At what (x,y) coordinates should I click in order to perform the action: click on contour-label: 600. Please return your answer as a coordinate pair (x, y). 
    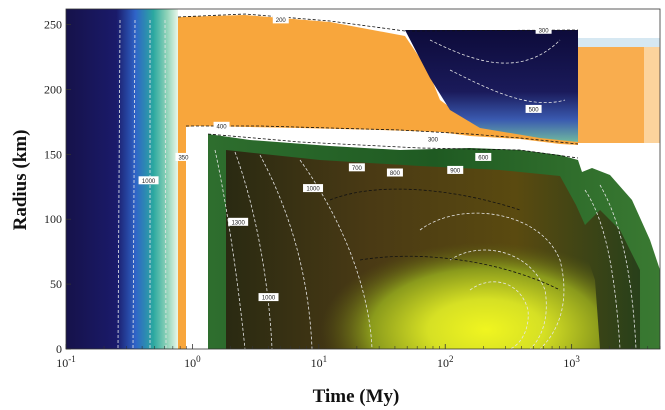
    Looking at the image, I should click on (483, 158).